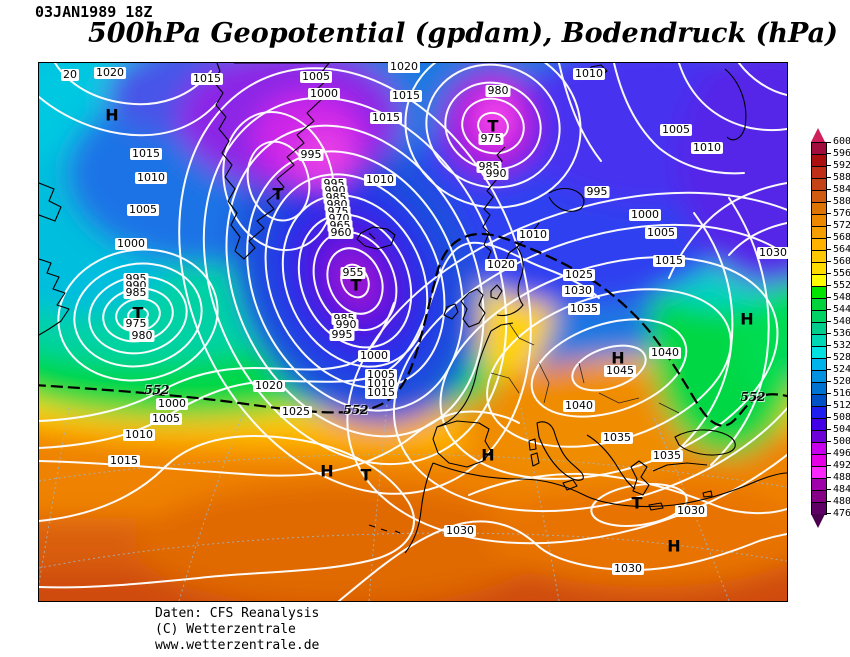 This screenshot has height=657, width=850. I want to click on colorbar-label: 588, so click(841, 177).